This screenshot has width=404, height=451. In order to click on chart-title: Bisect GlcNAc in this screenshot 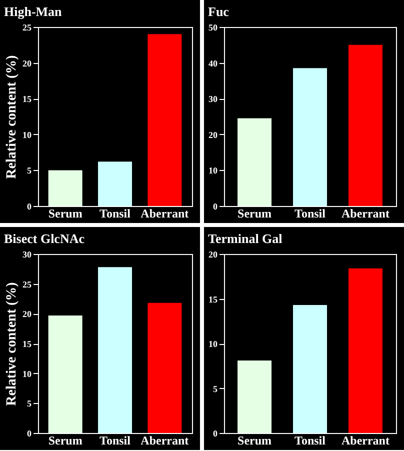, I will do `click(44, 238)`.